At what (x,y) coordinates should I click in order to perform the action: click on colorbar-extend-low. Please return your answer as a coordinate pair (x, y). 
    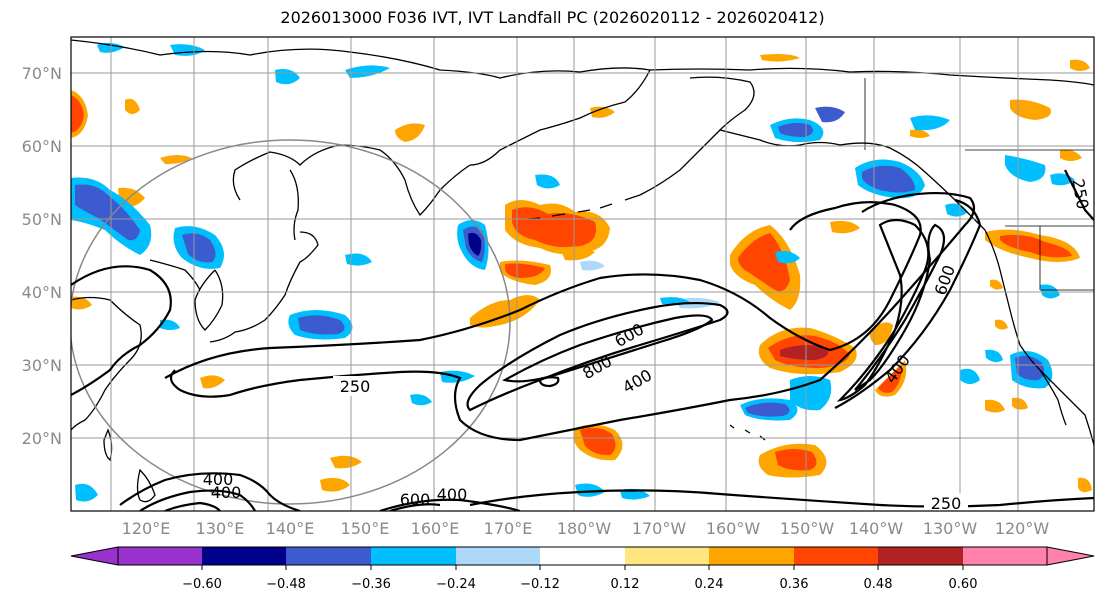
    Looking at the image, I should click on (94, 556).